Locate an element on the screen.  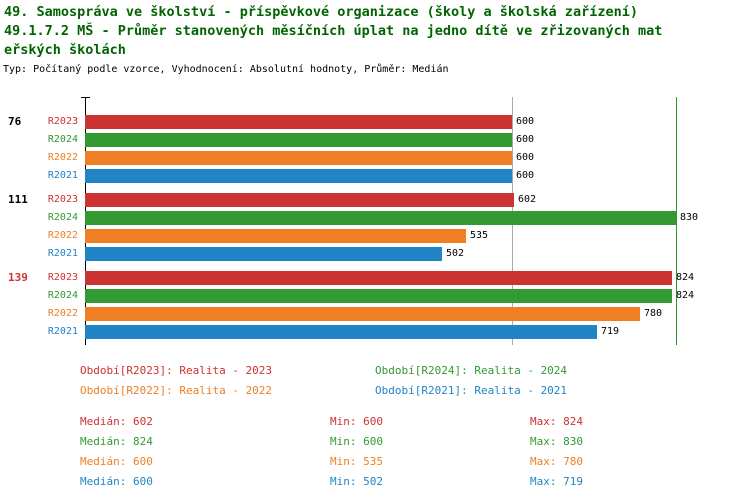
stat-max: Max: 780 is located at coordinates (556, 461).